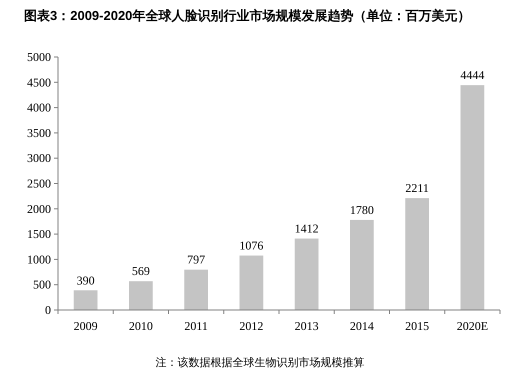 The image size is (520, 379). What do you see at coordinates (306, 229) in the screenshot?
I see `data-label: 1412` at bounding box center [306, 229].